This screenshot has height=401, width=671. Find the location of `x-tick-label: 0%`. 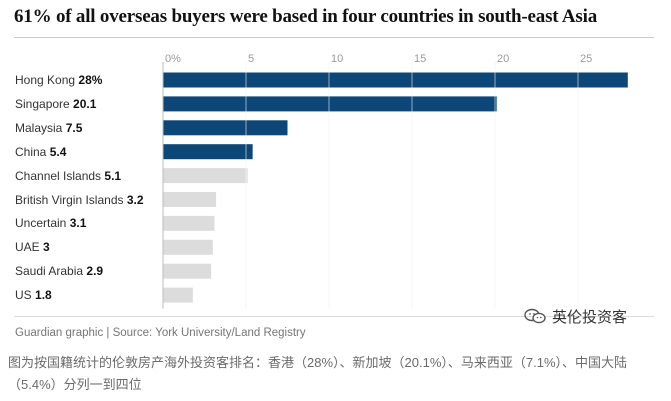

x-tick-label: 0% is located at coordinates (173, 59).